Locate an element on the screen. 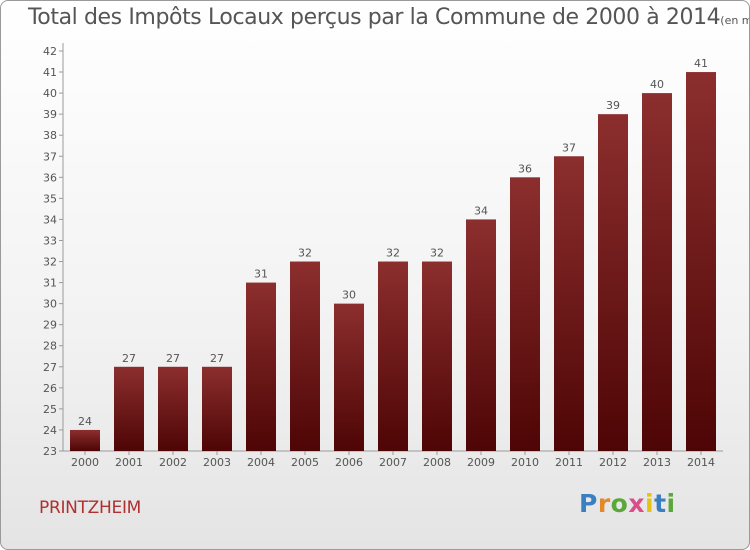 The height and width of the screenshot is (550, 750). y-tick-label: 26 is located at coordinates (50, 388).